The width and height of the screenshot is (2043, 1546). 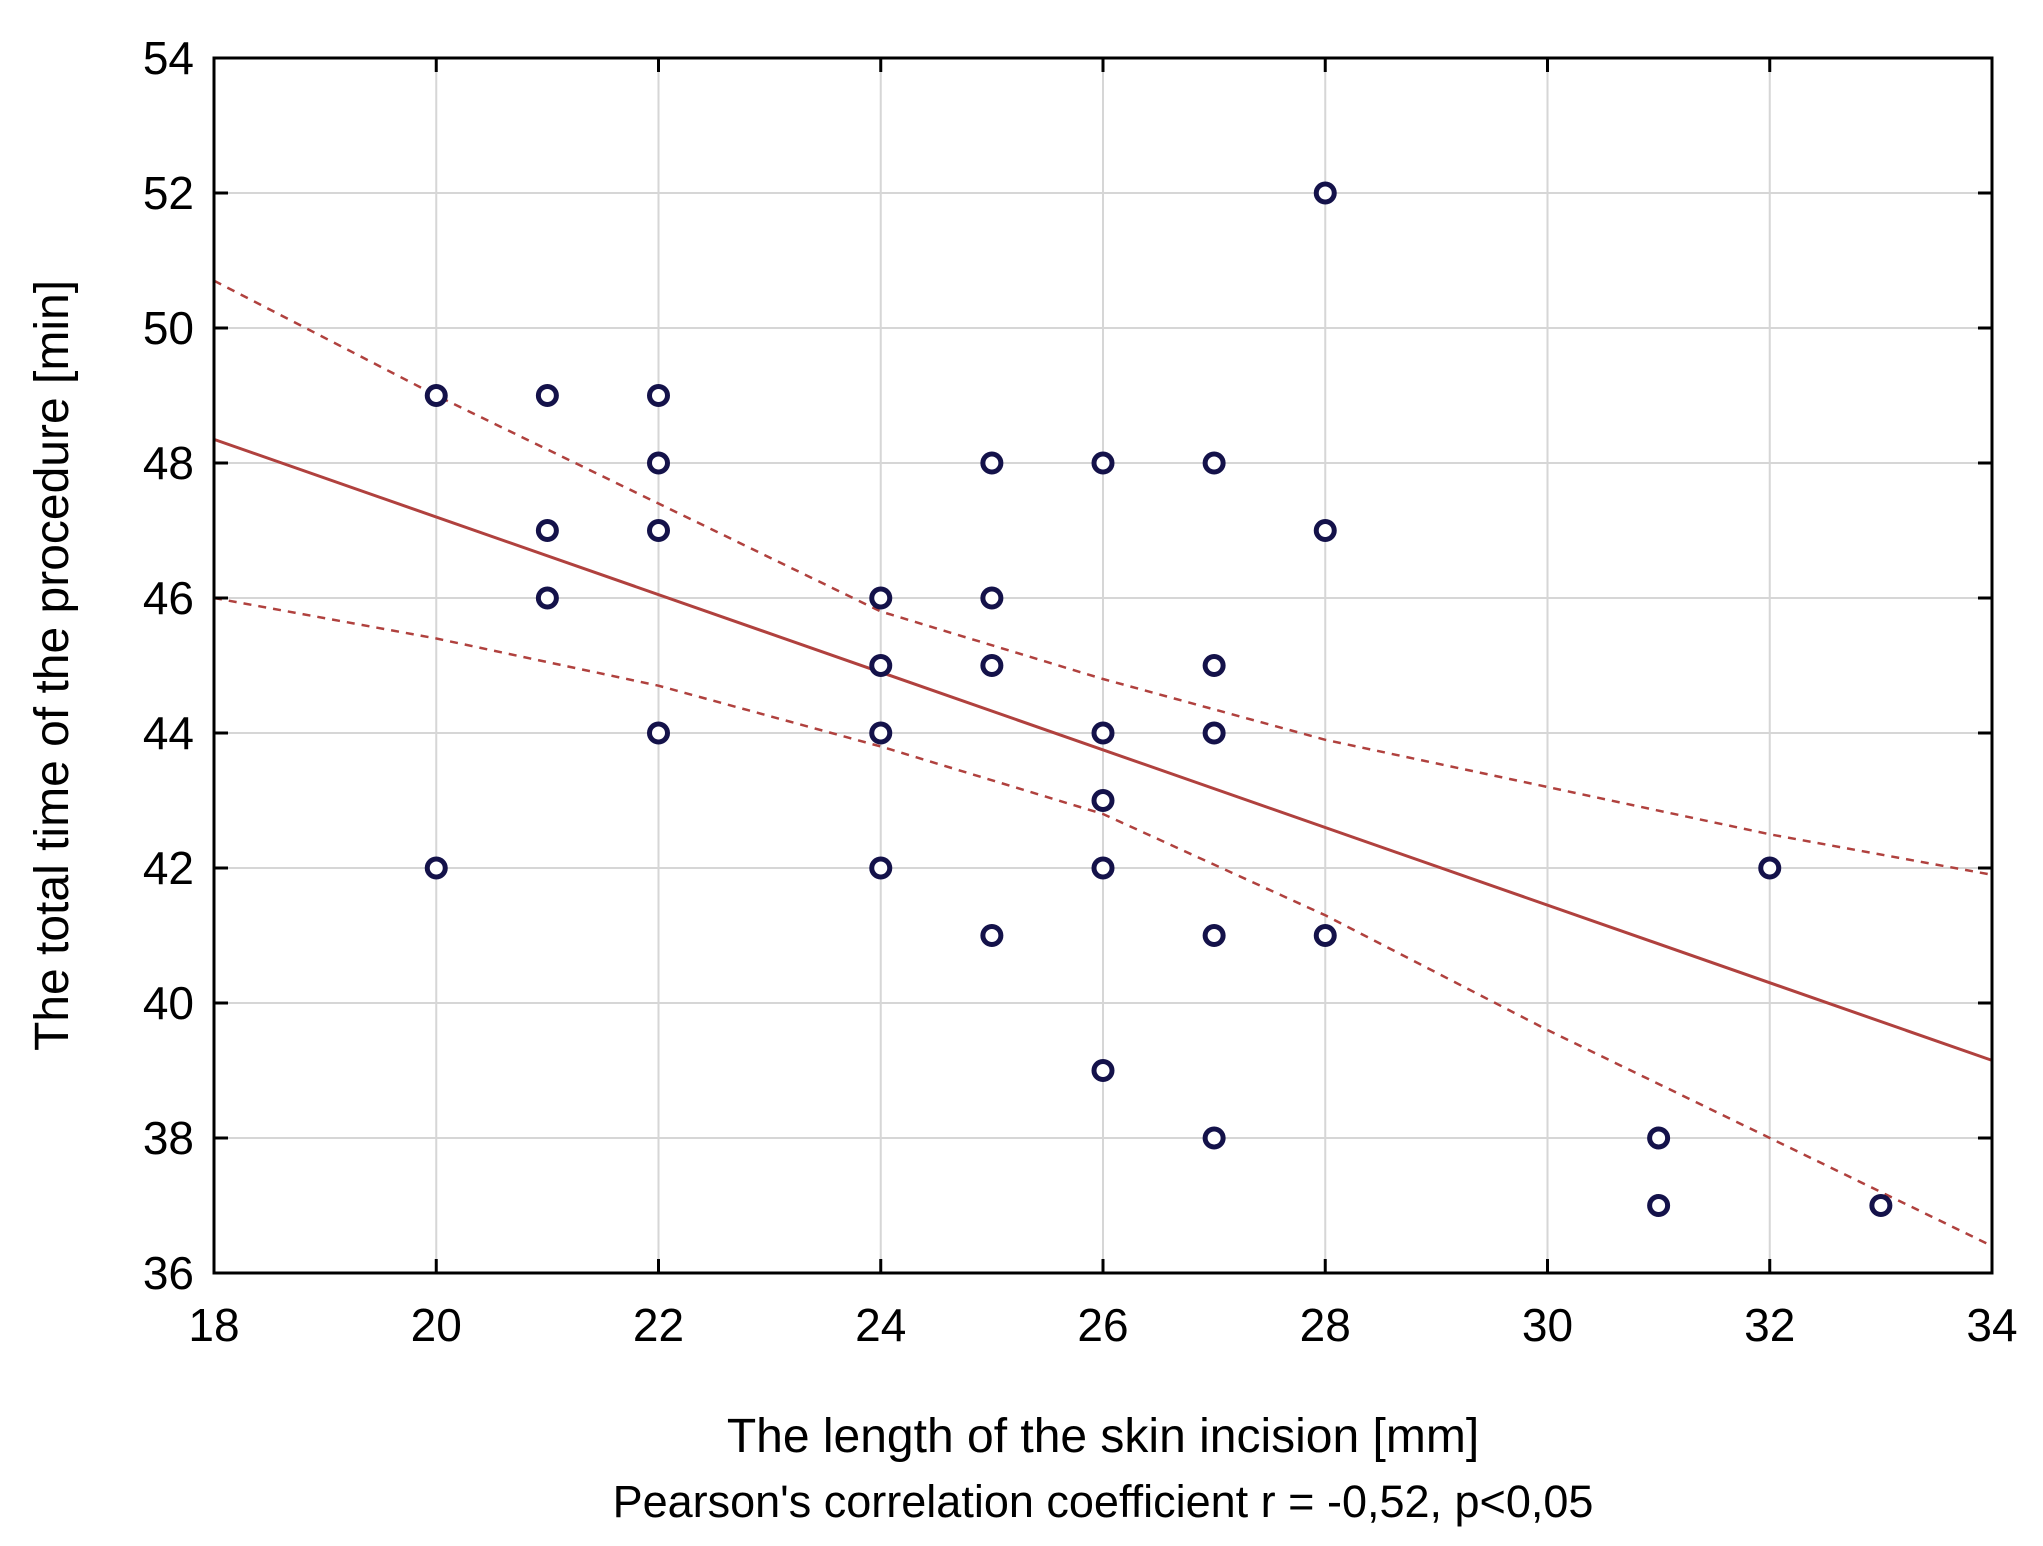 What do you see at coordinates (1102, 1325) in the screenshot?
I see `x-tick-label: 26` at bounding box center [1102, 1325].